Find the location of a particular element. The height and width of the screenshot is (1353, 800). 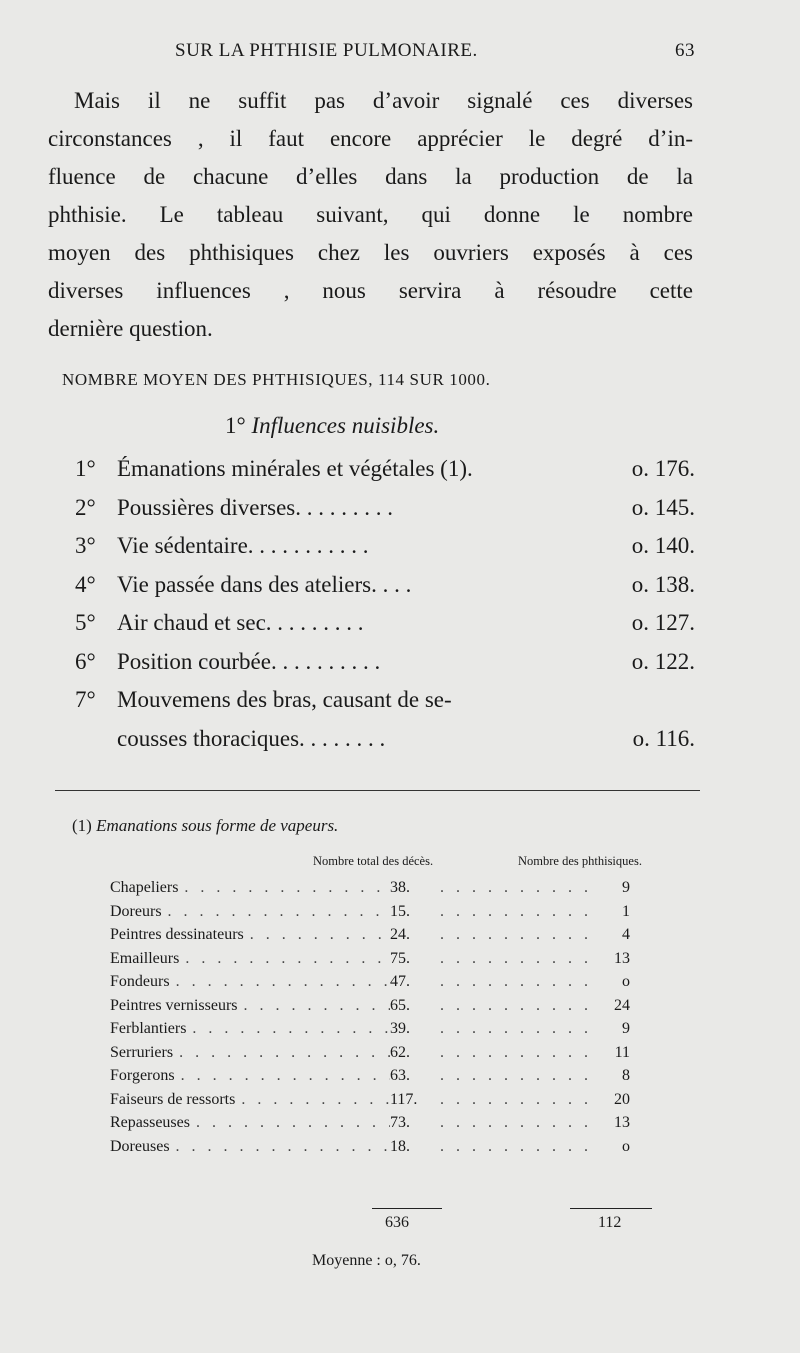

influence-label: Position courbée. . . . . . . . . . is located at coordinates (249, 661).